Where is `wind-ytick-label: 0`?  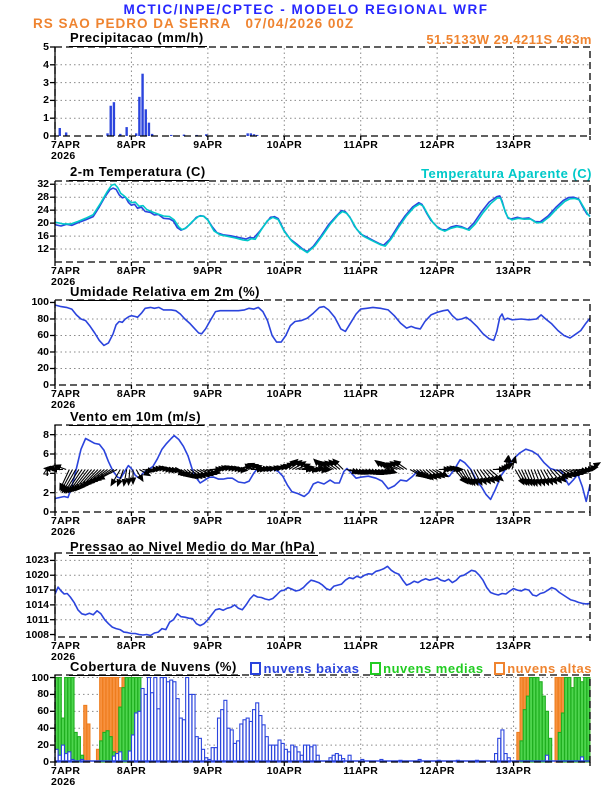
wind-ytick-label: 0 is located at coordinates (46, 512).